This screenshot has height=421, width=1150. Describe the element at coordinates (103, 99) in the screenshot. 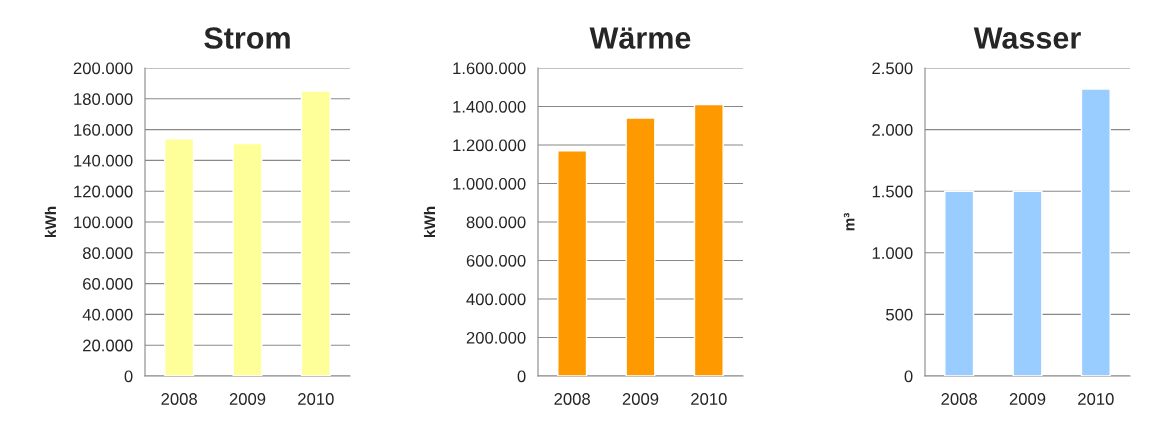

I see `y-tick-label: 180.000` at that location.